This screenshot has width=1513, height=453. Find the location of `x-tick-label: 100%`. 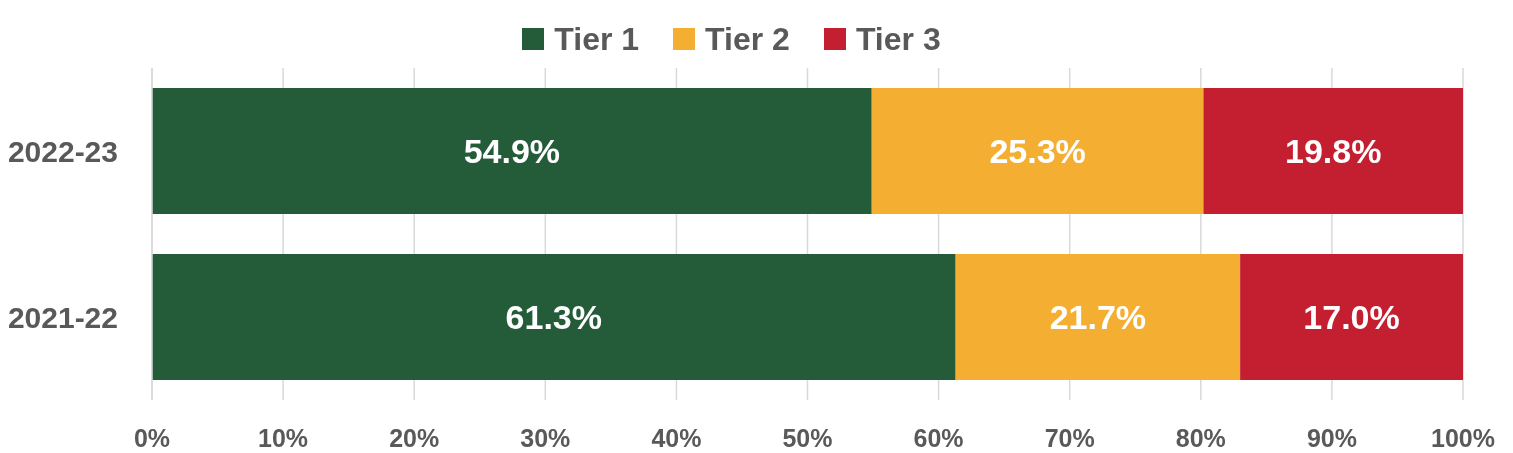

x-tick-label: 100% is located at coordinates (1463, 438).